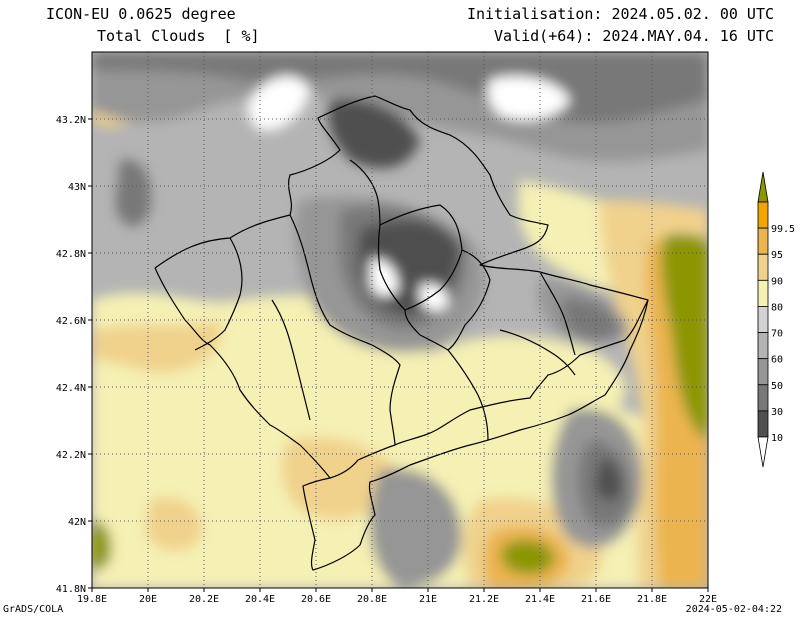 This screenshot has width=800, height=618. I want to click on lat-tick-label: 42.6N, so click(71, 321).